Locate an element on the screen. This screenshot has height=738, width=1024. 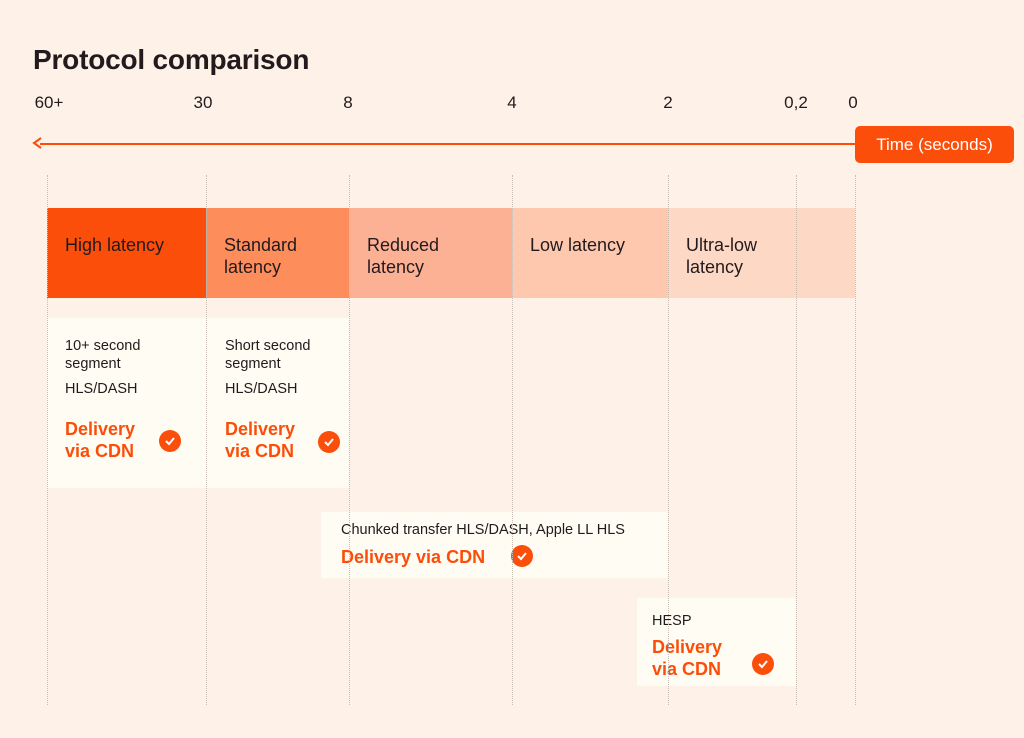
tick-label: 0,2 is located at coordinates (796, 102).